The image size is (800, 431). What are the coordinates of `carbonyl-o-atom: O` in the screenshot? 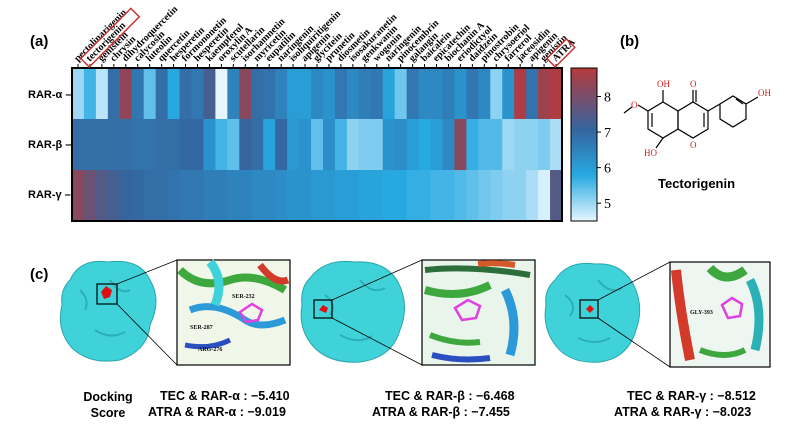 It's located at (693, 84).